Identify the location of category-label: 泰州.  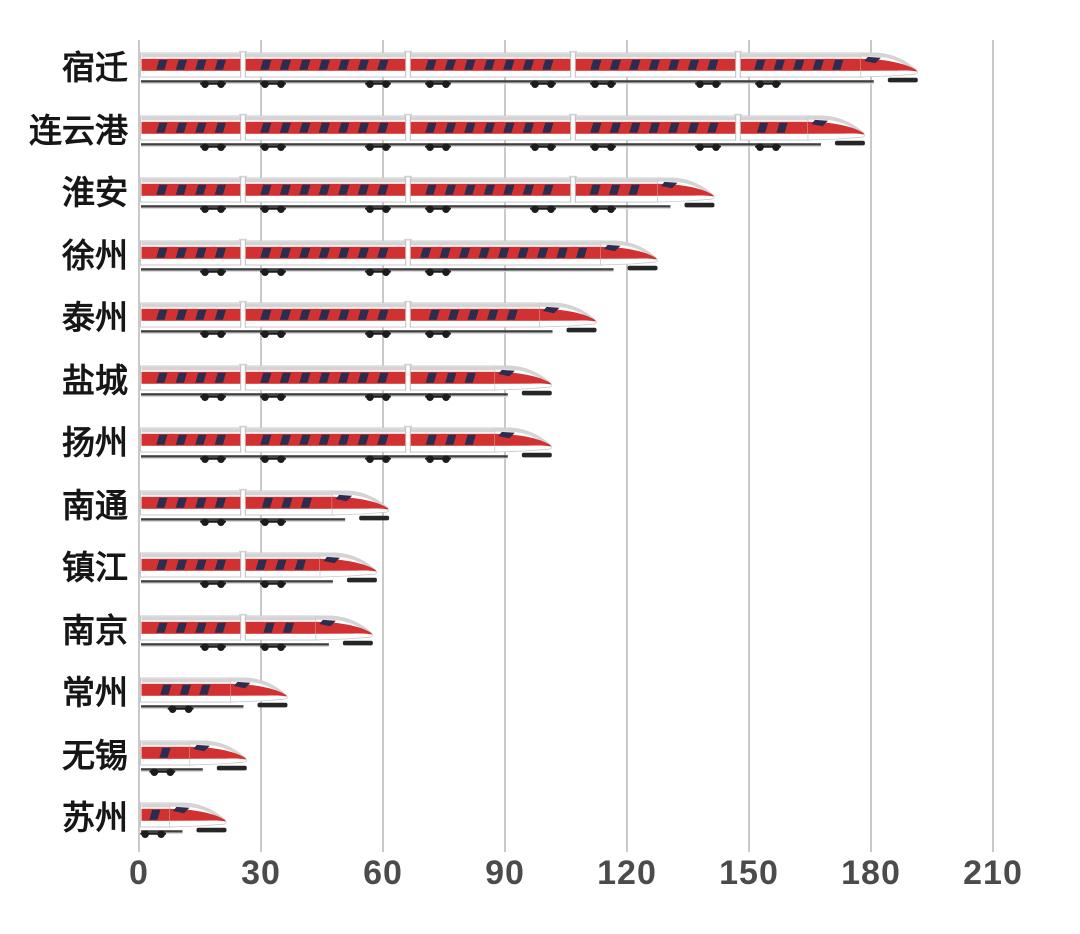
(95, 317).